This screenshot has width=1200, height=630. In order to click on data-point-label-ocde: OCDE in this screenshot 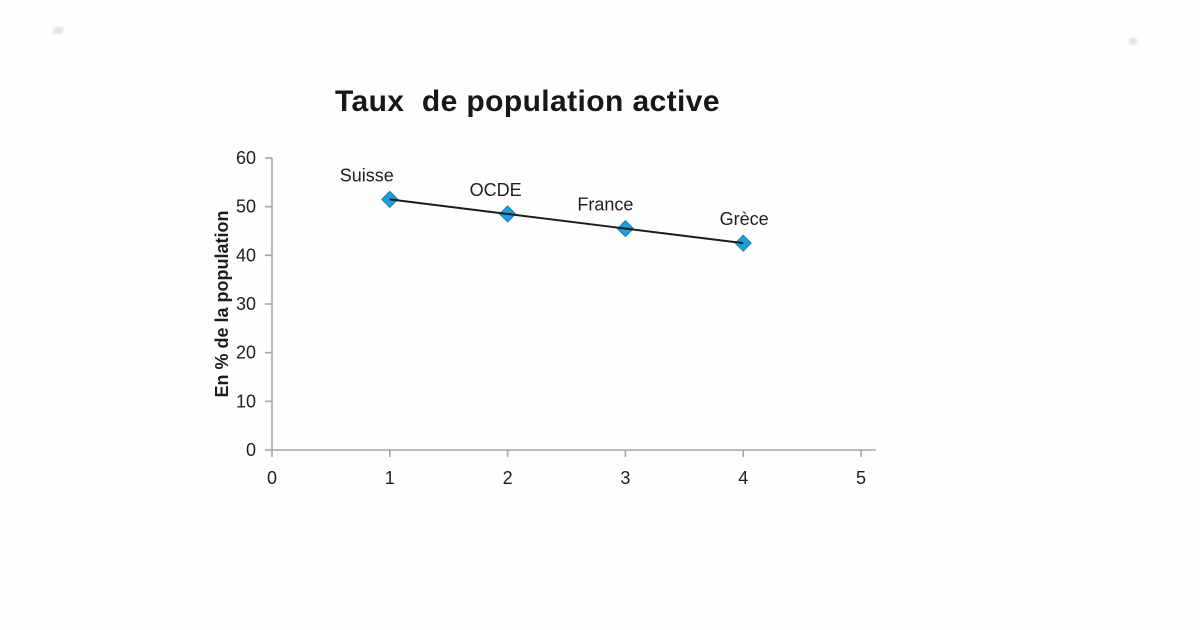, I will do `click(496, 190)`.